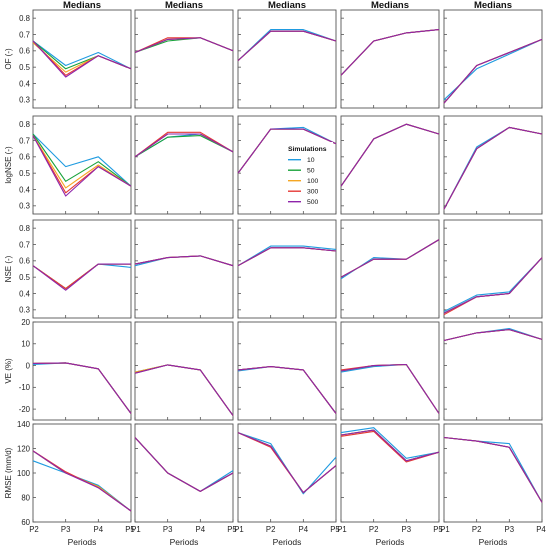 This screenshot has width=550, height=550. I want to click on y-tick-label: 20, so click(25, 322).